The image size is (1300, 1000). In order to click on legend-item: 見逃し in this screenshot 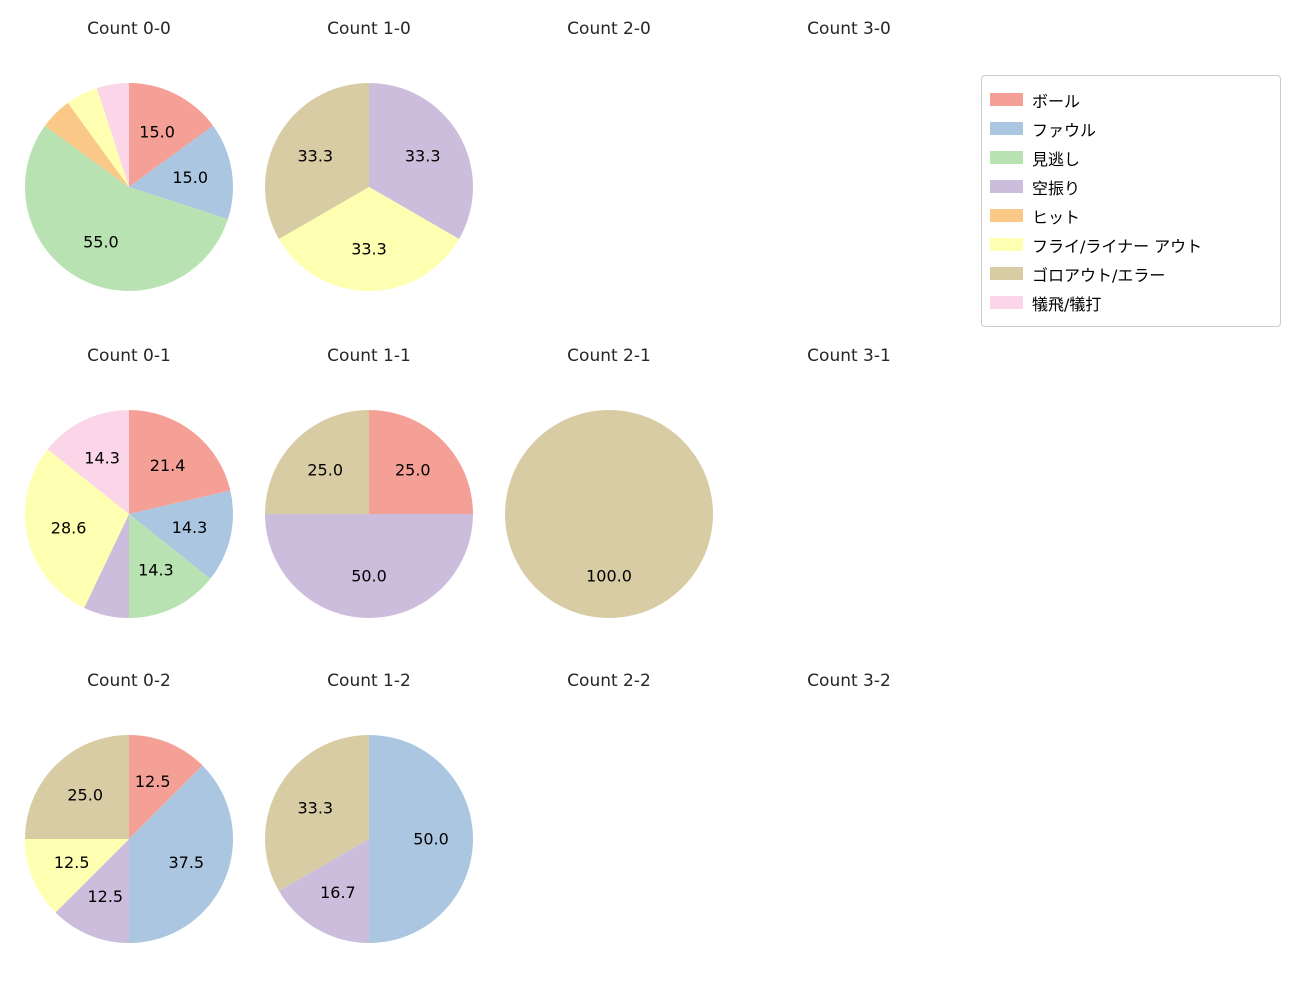, I will do `click(1131, 157)`.